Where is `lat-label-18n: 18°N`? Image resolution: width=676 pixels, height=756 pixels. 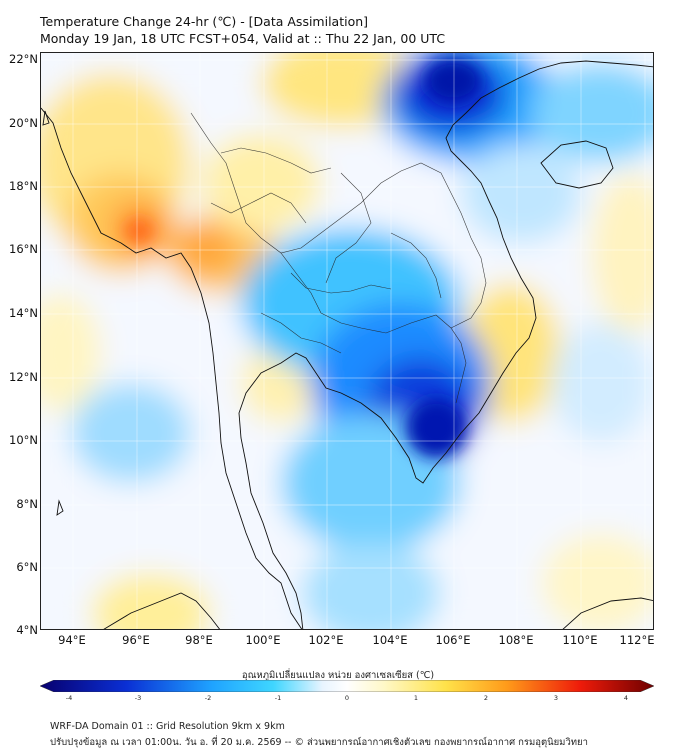 lat-label-18n: 18°N is located at coordinates (23, 186).